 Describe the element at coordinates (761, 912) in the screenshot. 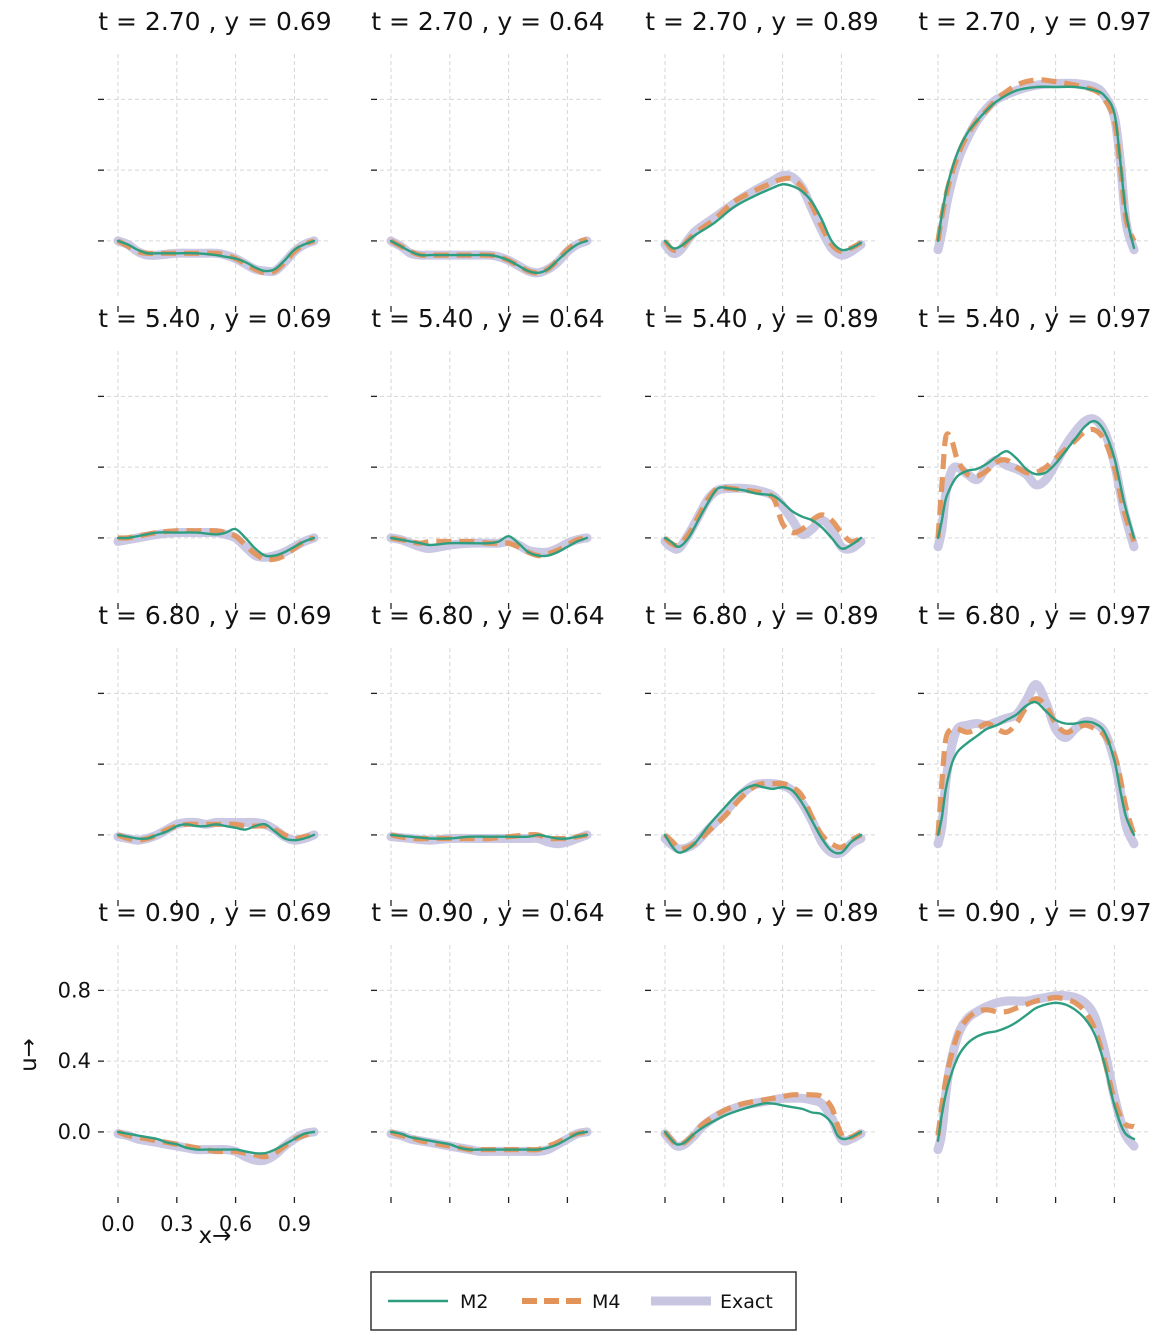

I see `subplot-title: t = 0.90 , y = 0.89` at that location.